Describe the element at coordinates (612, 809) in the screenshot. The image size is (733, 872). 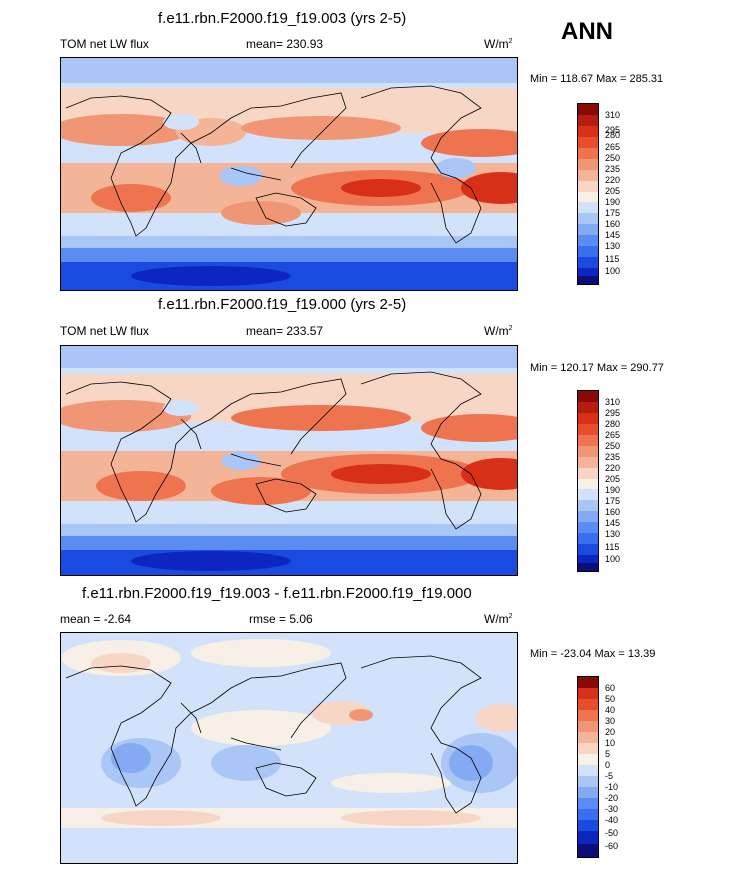
I see `panel3-cbar-tick: -30` at that location.